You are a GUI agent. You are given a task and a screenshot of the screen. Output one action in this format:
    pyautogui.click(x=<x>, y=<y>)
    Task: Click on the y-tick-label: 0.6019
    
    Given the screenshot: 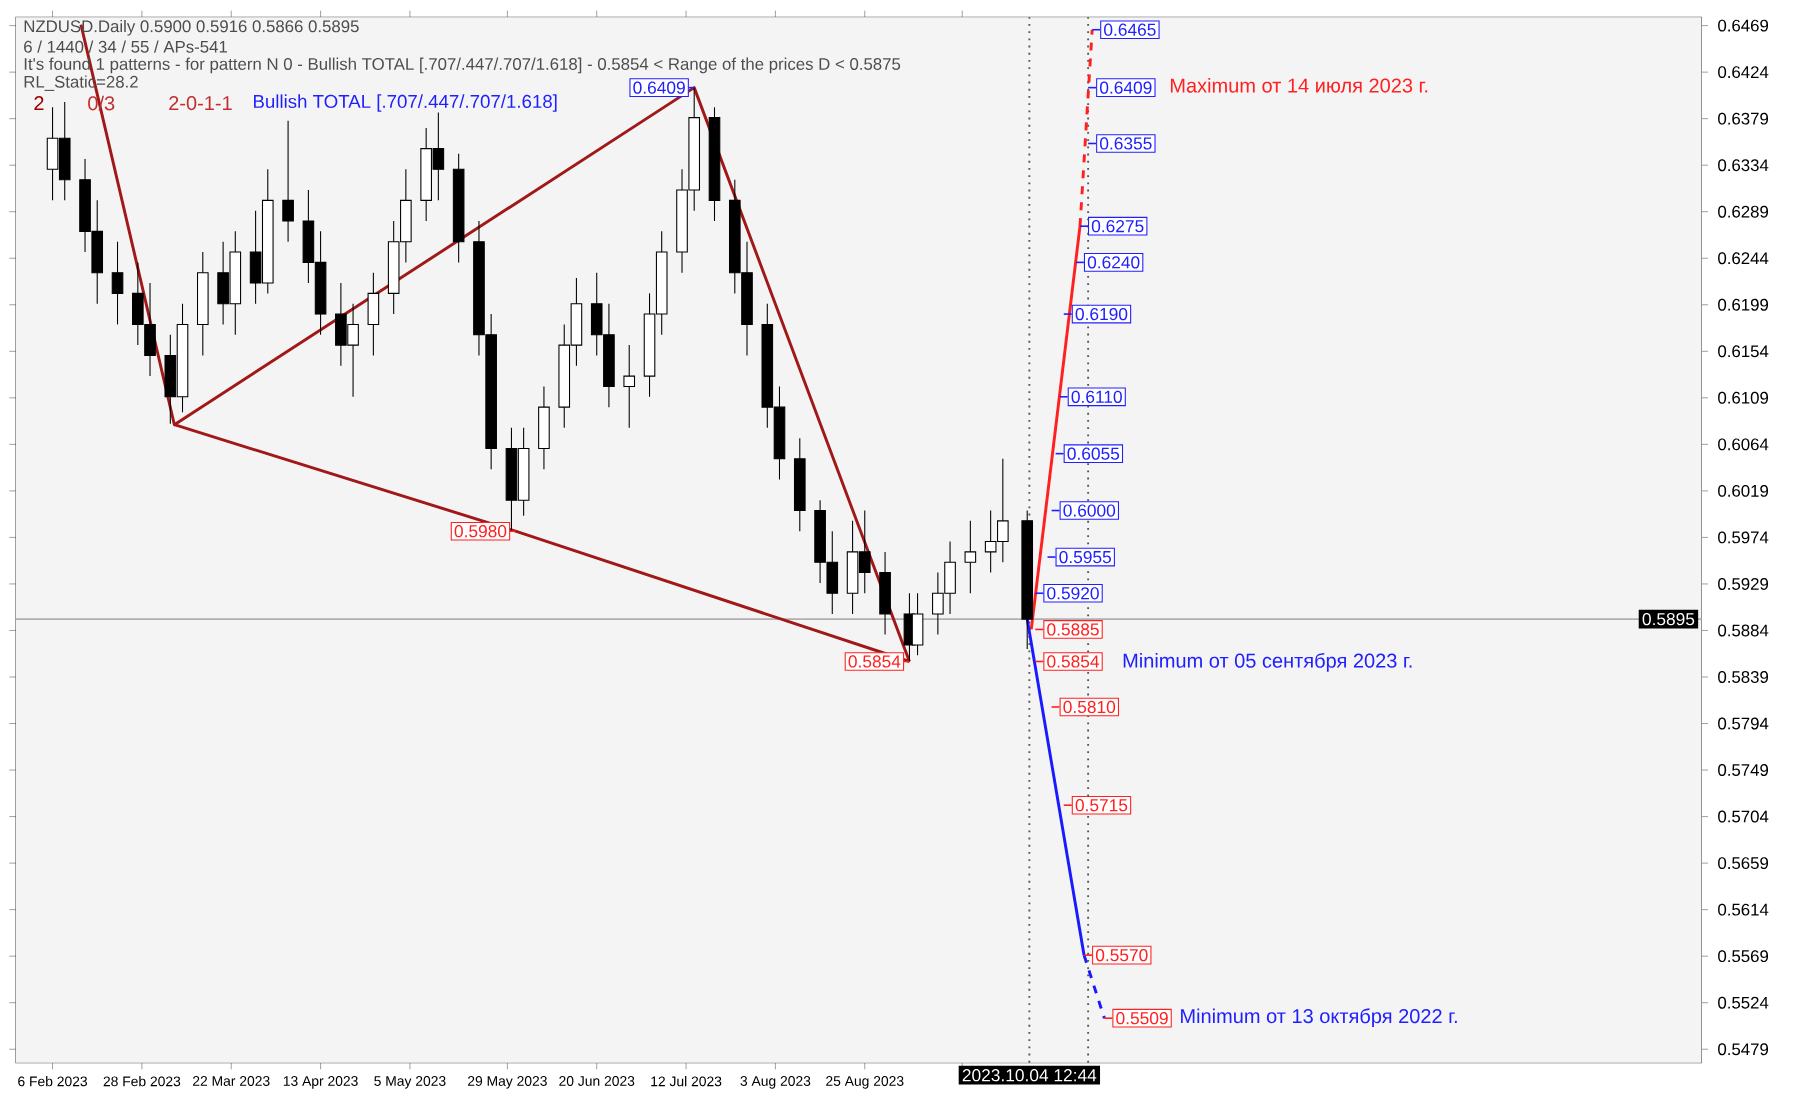 What is the action you would take?
    pyautogui.click(x=1743, y=490)
    